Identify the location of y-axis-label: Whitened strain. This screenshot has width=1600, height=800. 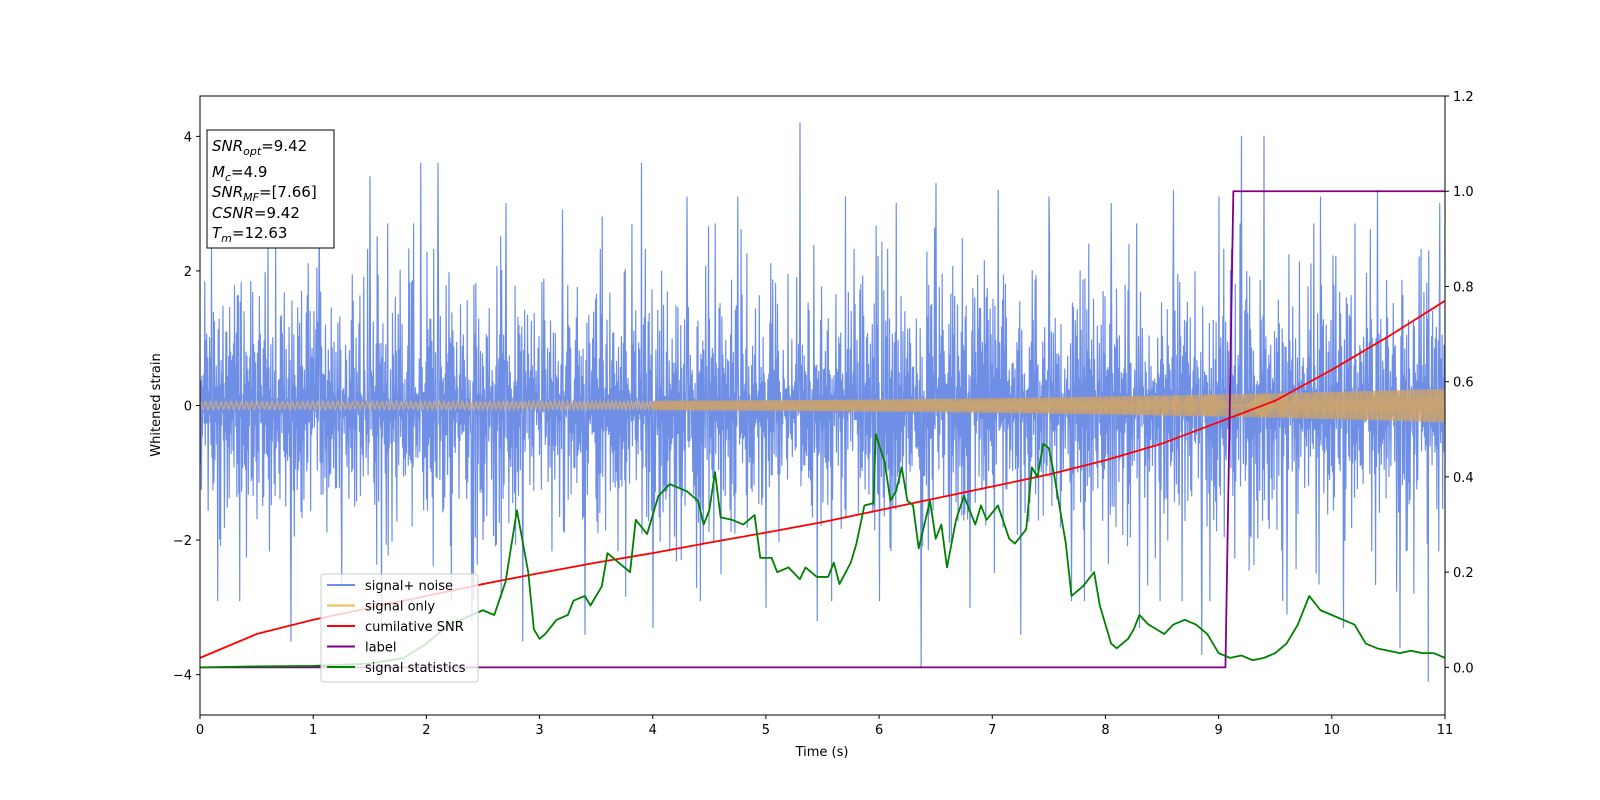
(156, 404).